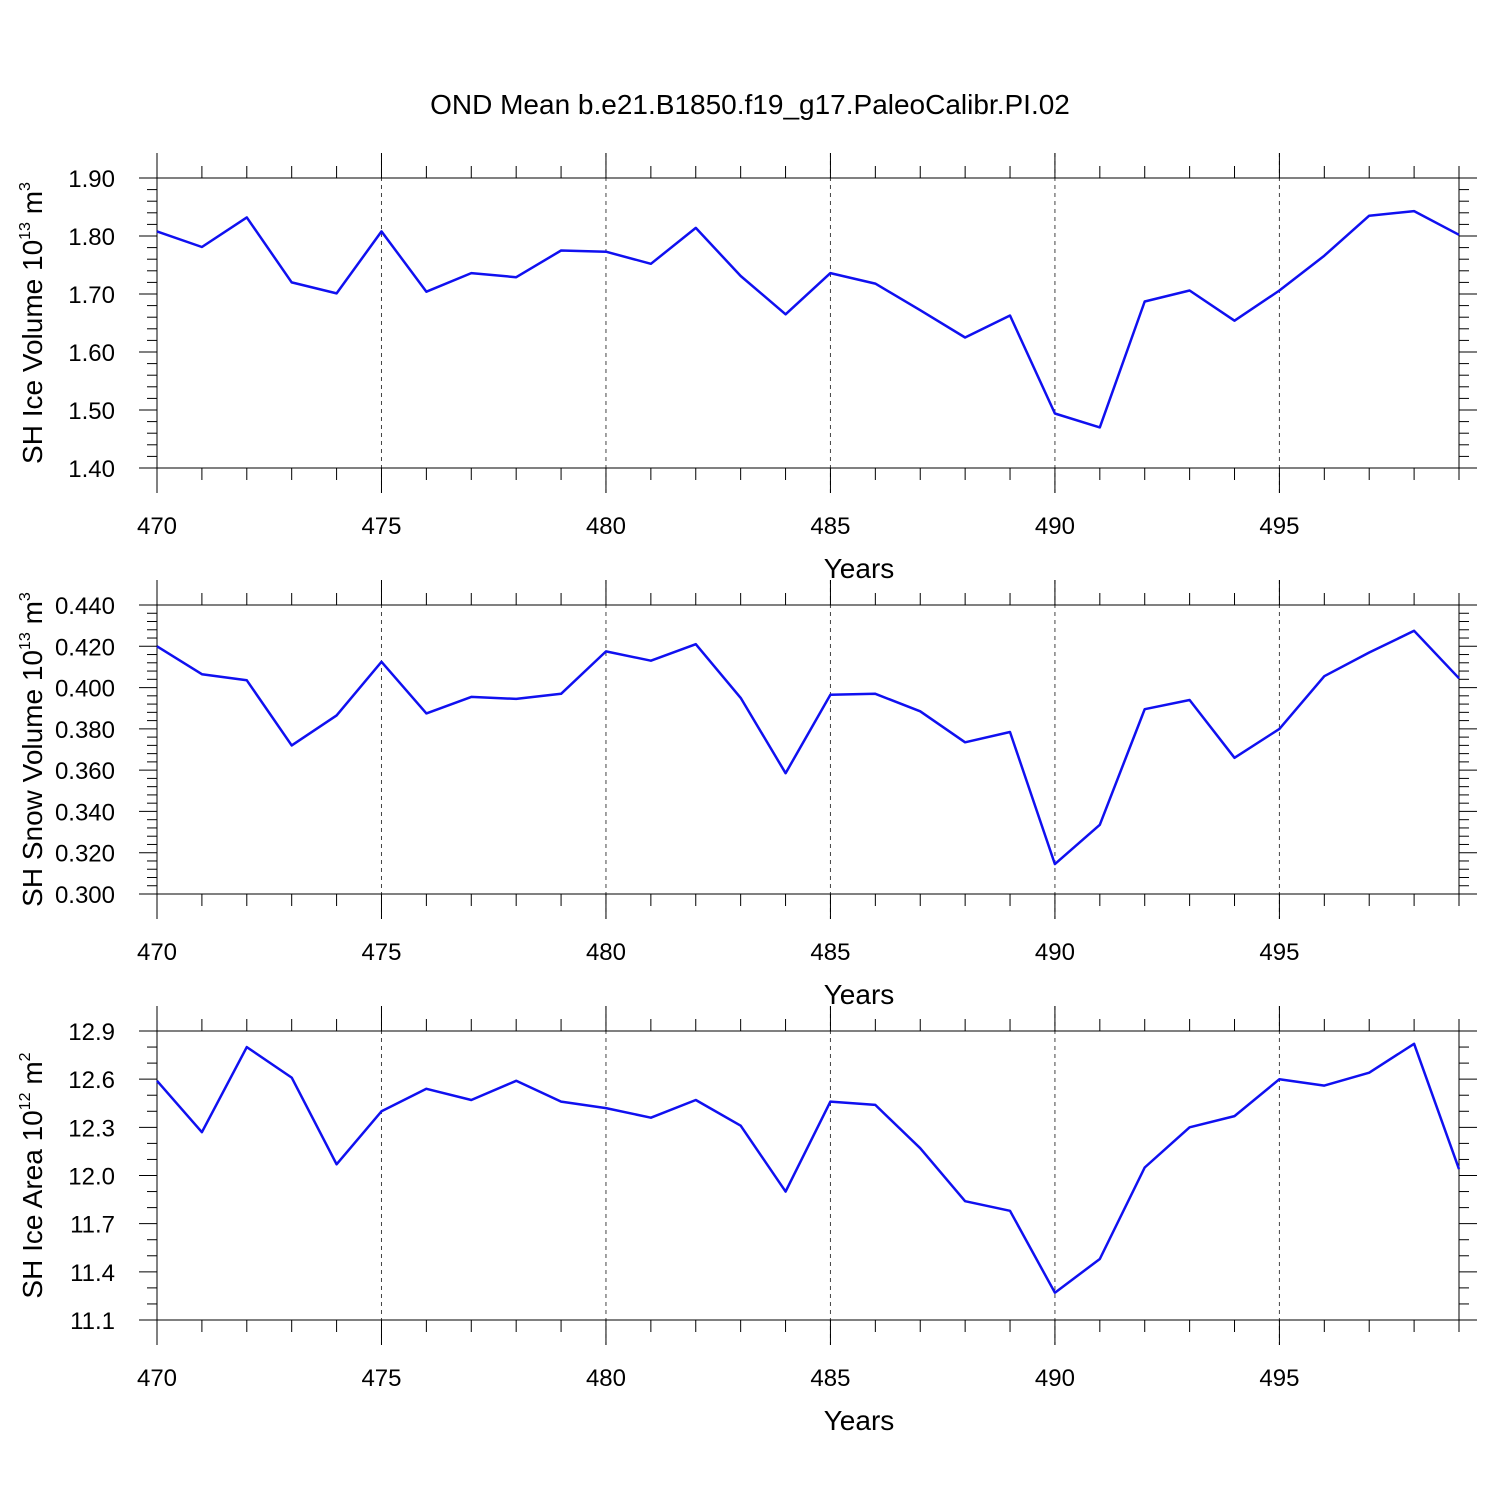  Describe the element at coordinates (85, 771) in the screenshot. I see `y-tick-label: 0.360` at that location.